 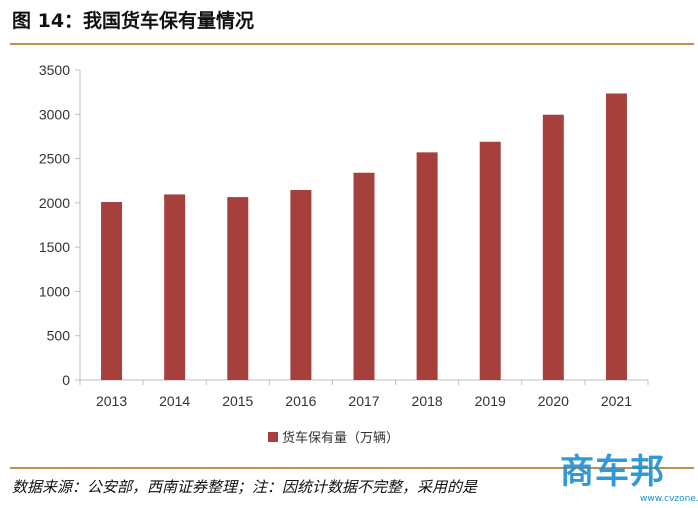 I want to click on x-tick-label: 2019, so click(x=490, y=401).